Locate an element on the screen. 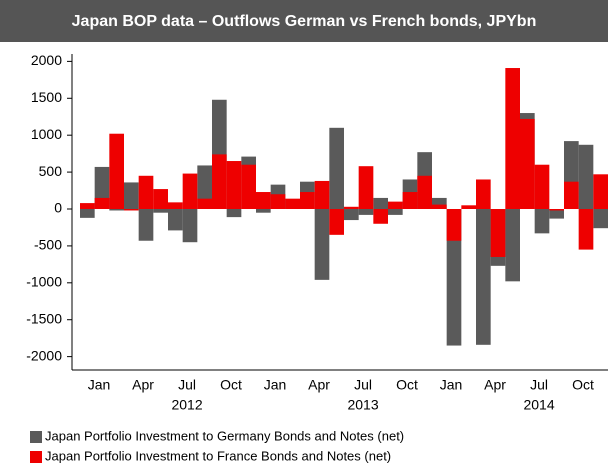 The width and height of the screenshot is (608, 471). y-tick-label: -1500 is located at coordinates (44, 318).